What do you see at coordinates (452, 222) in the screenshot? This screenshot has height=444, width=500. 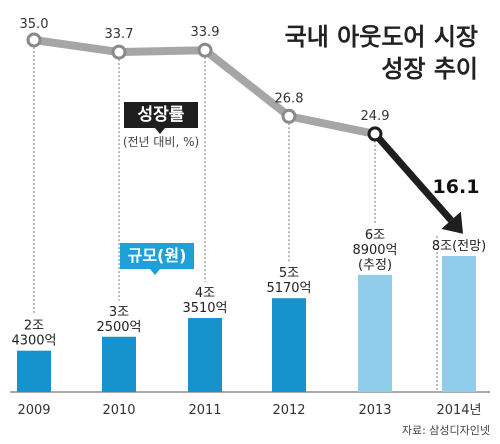 I see `forecast-arrowhead` at bounding box center [452, 222].